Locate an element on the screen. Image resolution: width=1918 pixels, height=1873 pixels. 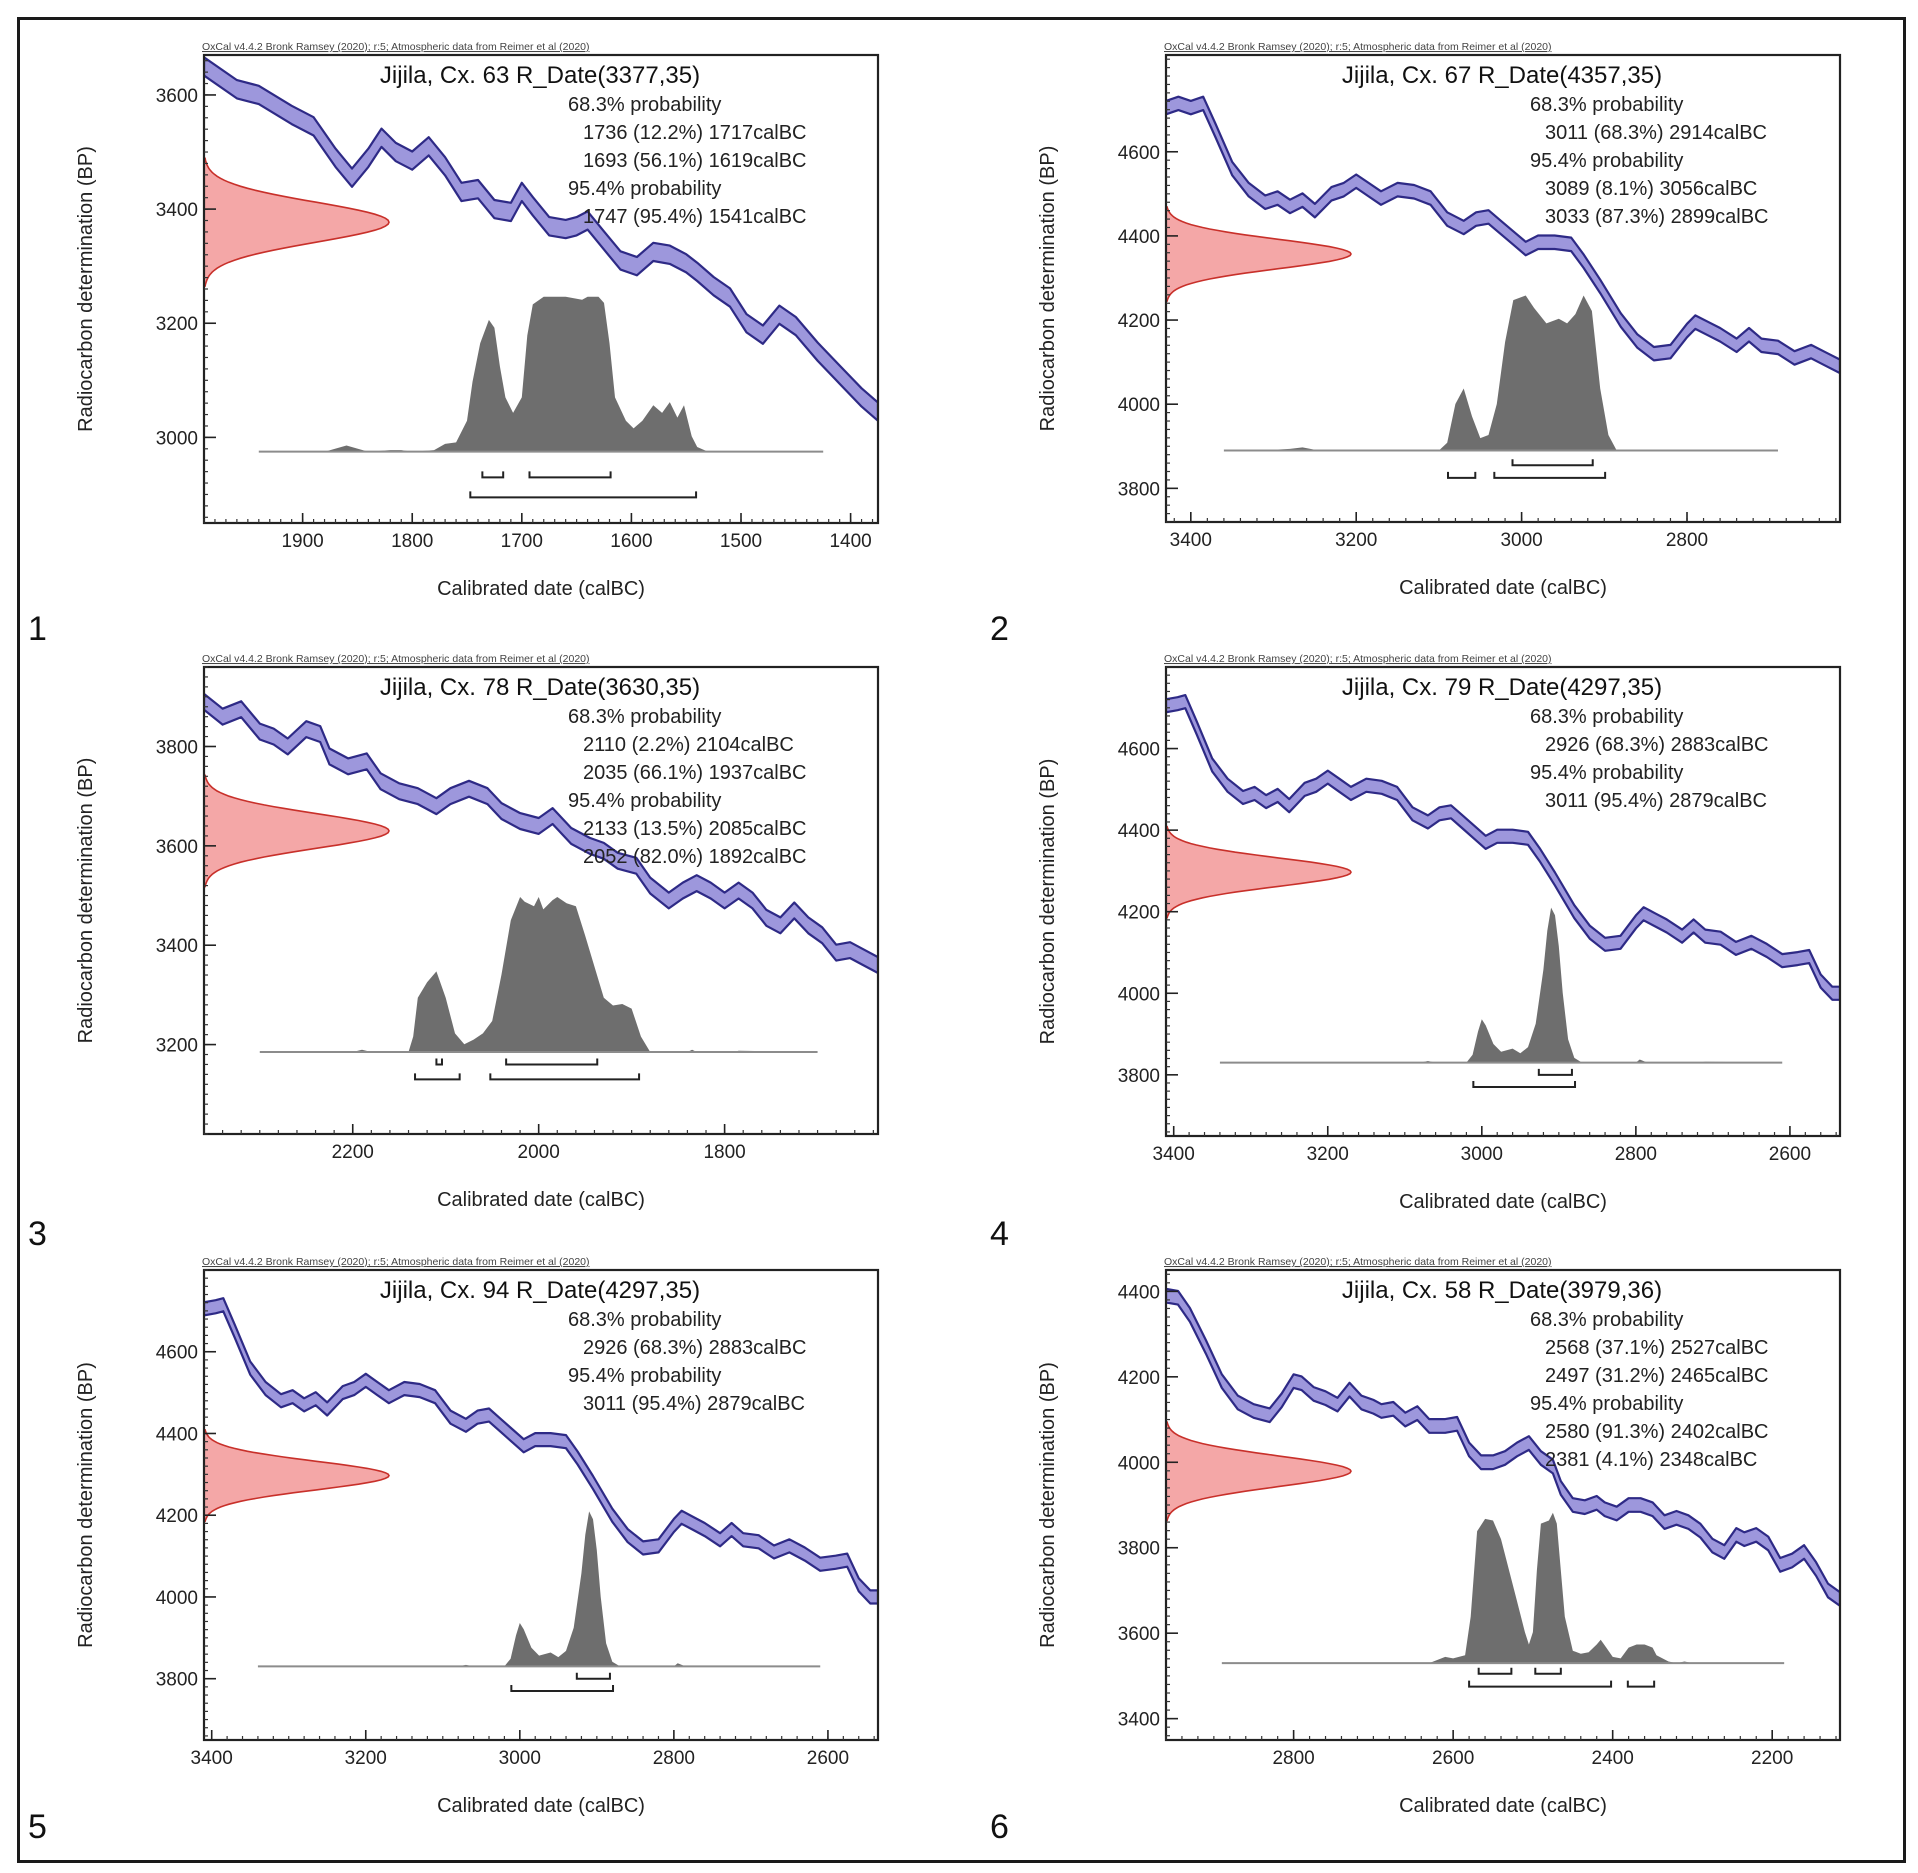
range-line: 2035 (66.1%) 1937calBC is located at coordinates (694, 773).